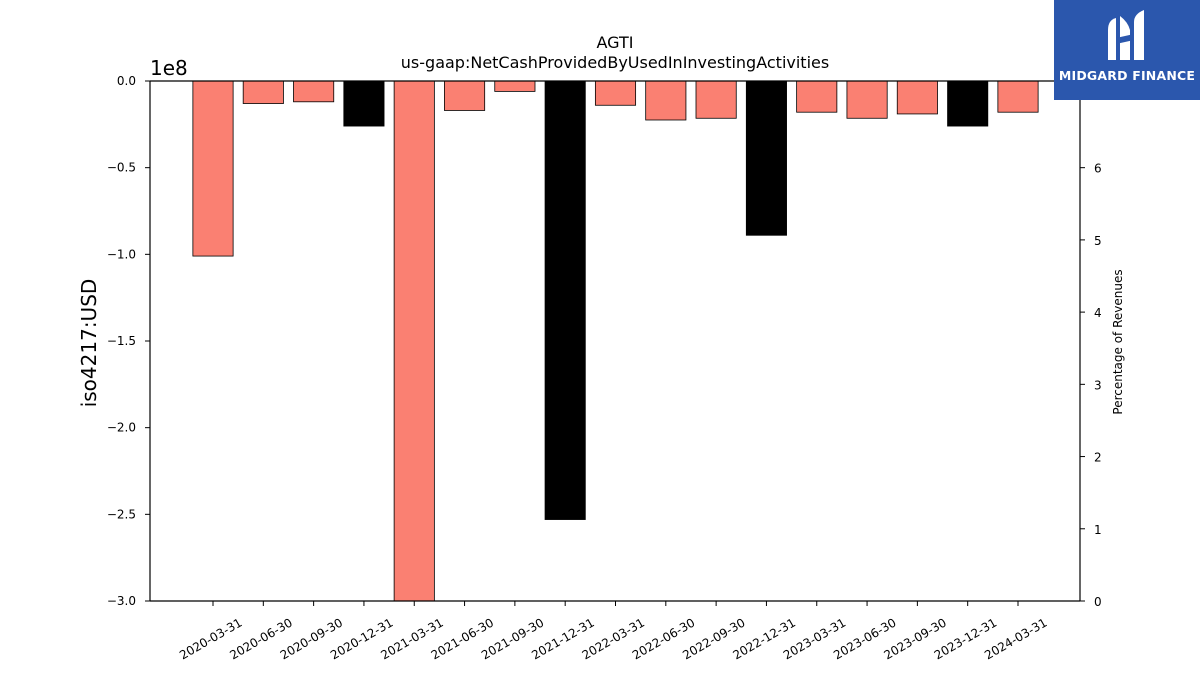  What do you see at coordinates (1118, 341) in the screenshot?
I see `y2-axis-label: Percentage of Revenues` at bounding box center [1118, 341].